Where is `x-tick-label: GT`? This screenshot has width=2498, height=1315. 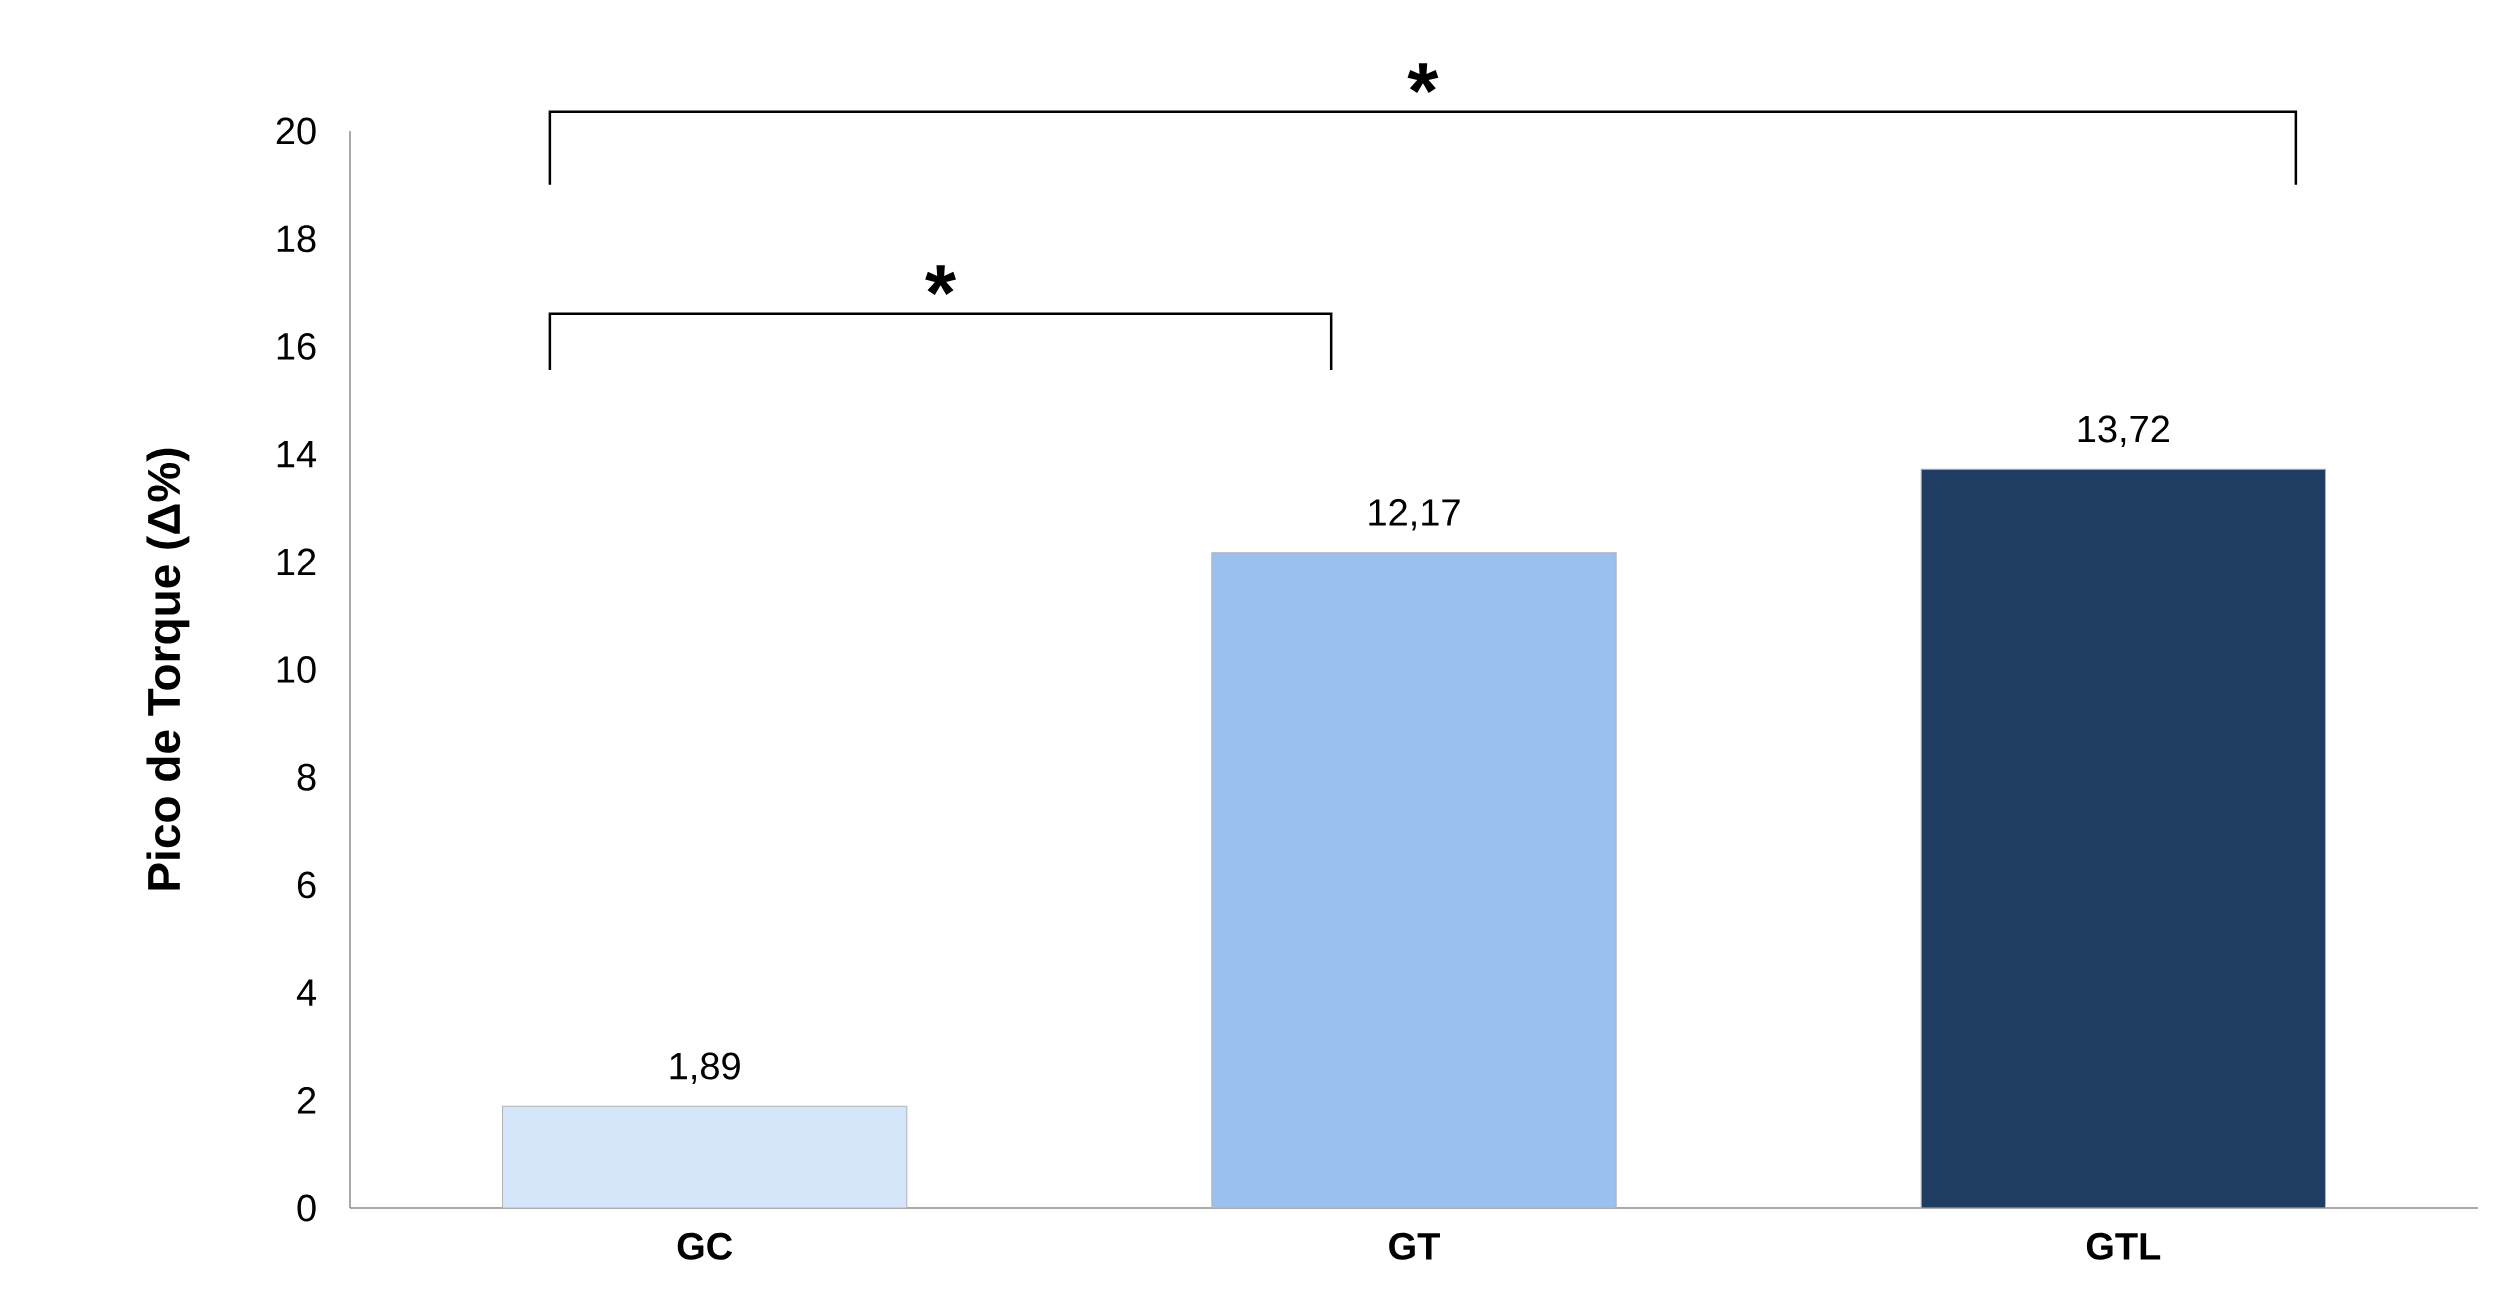
x-tick-label: GT is located at coordinates (1414, 1246).